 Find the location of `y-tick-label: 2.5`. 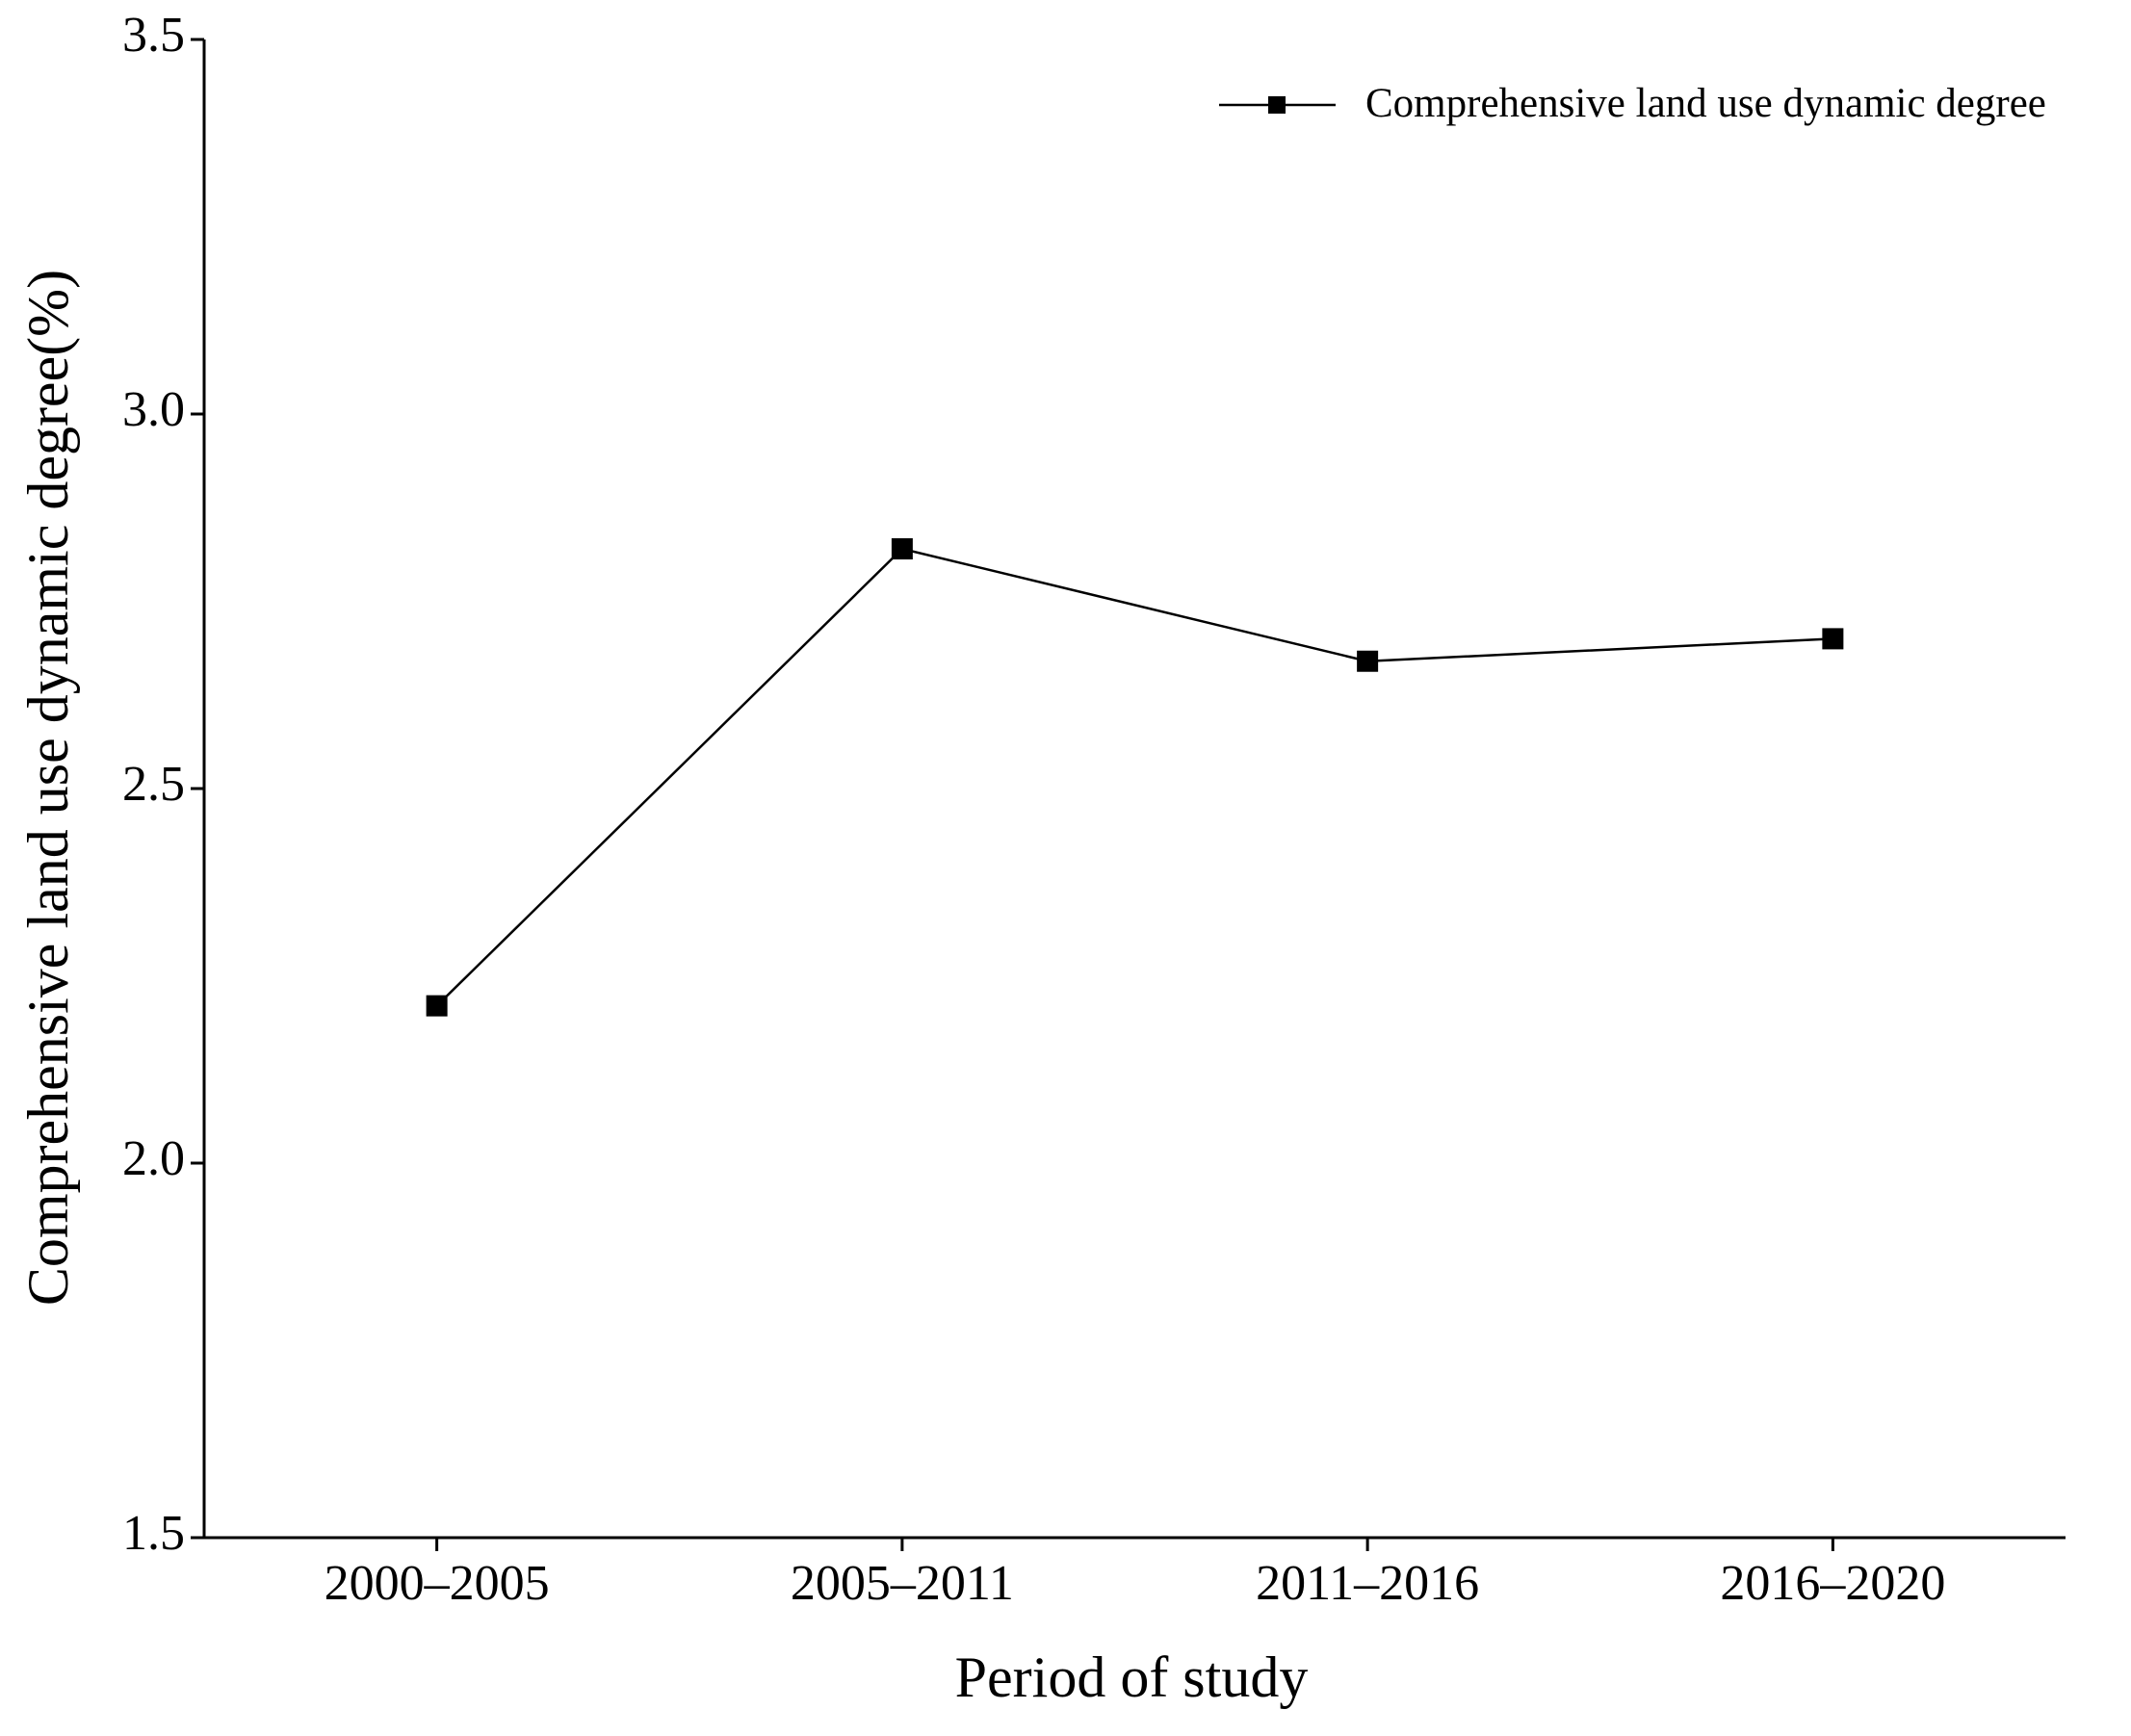

y-tick-label: 2.5 is located at coordinates (153, 784).